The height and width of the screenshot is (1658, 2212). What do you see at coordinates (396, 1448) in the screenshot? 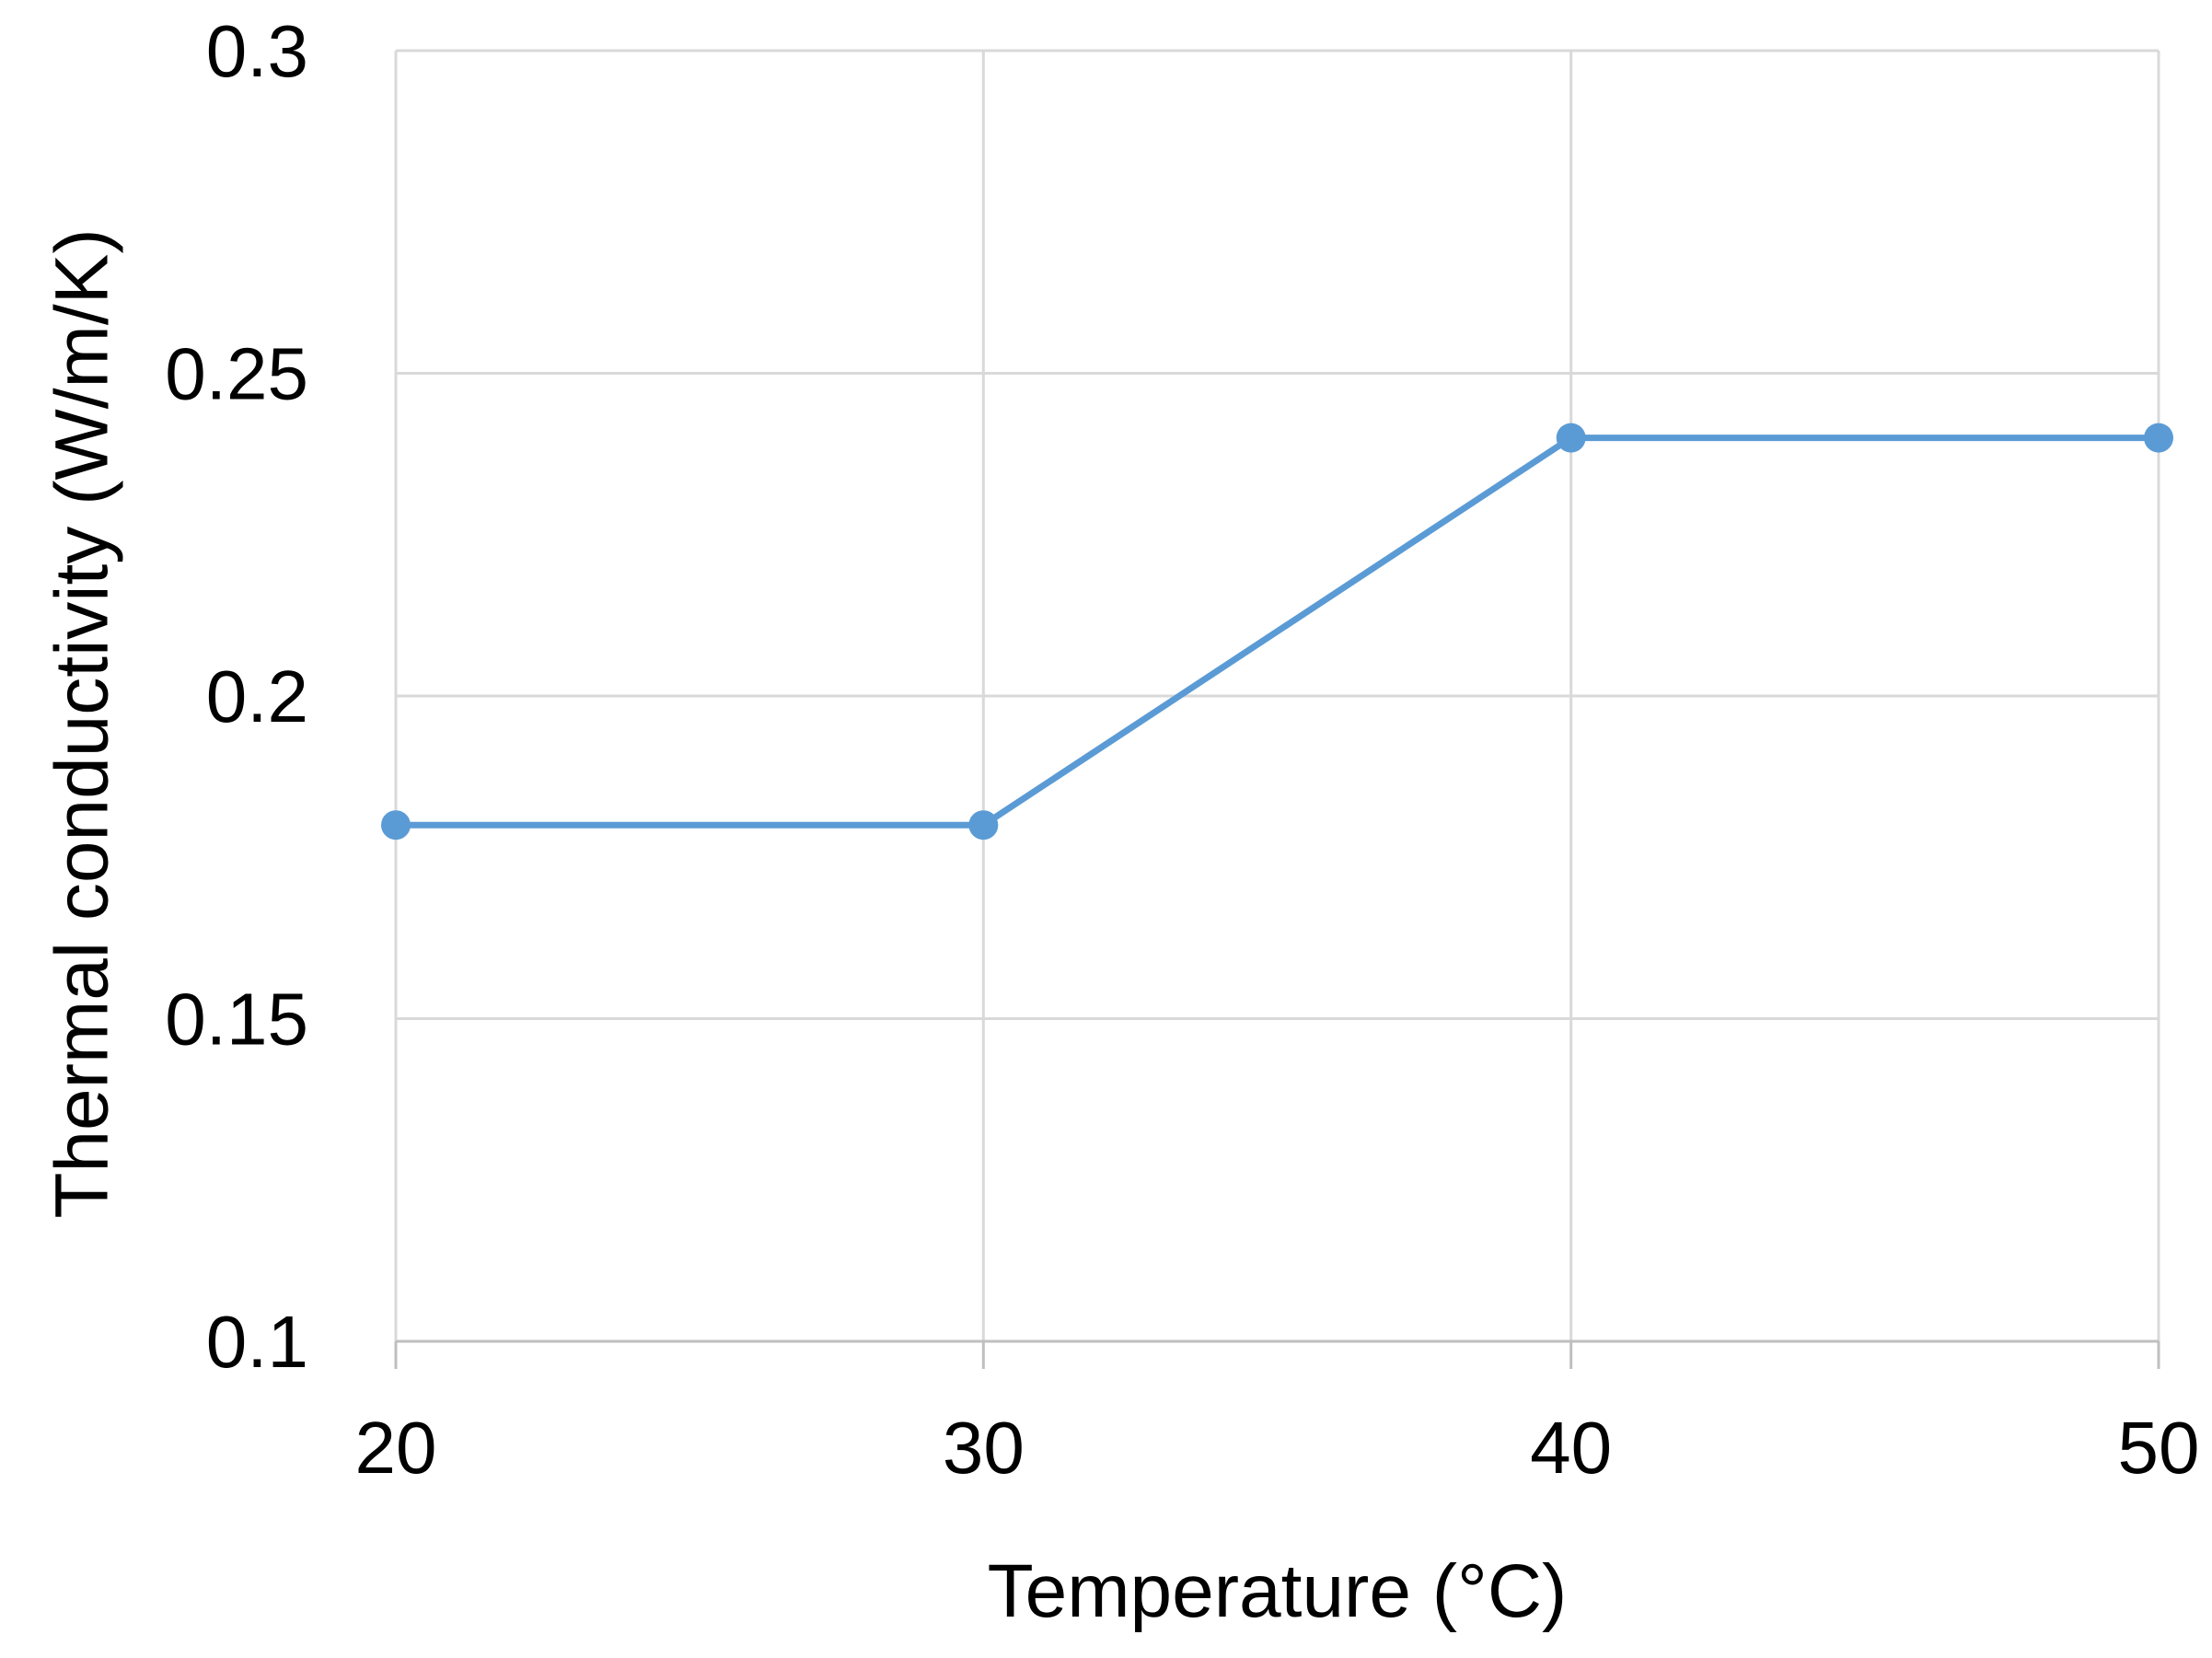
I see `x-tick-label: 20` at bounding box center [396, 1448].